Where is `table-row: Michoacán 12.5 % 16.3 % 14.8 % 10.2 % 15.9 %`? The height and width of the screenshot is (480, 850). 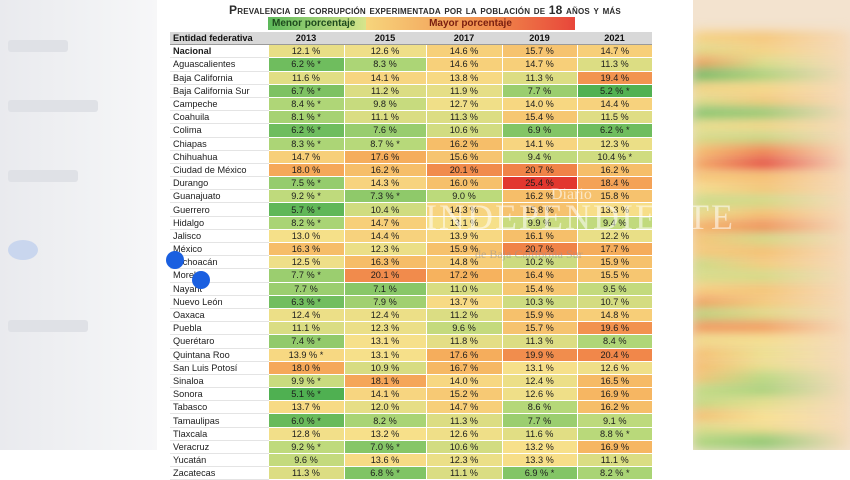 table-row: Michoacán 12.5 % 16.3 % 14.8 % 10.2 % 15.9 % is located at coordinates (411, 262).